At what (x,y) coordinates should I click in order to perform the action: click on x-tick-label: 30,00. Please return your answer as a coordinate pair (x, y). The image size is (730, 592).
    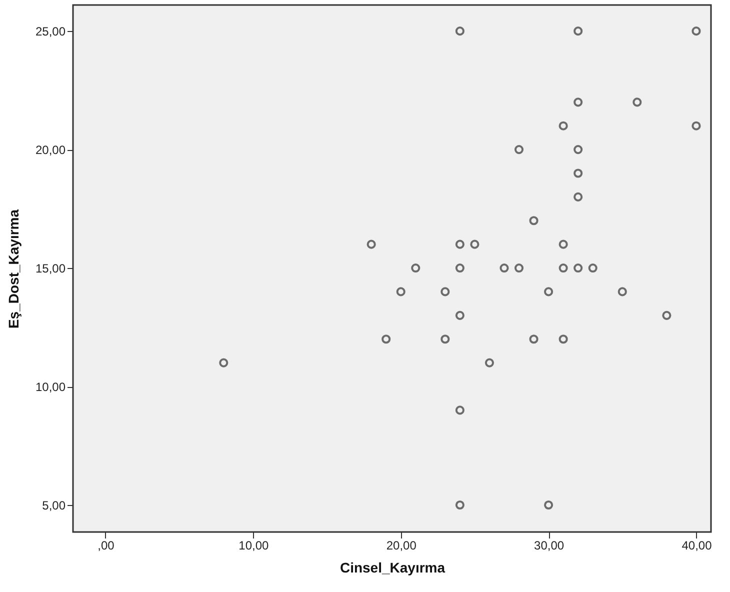
    Looking at the image, I should click on (549, 545).